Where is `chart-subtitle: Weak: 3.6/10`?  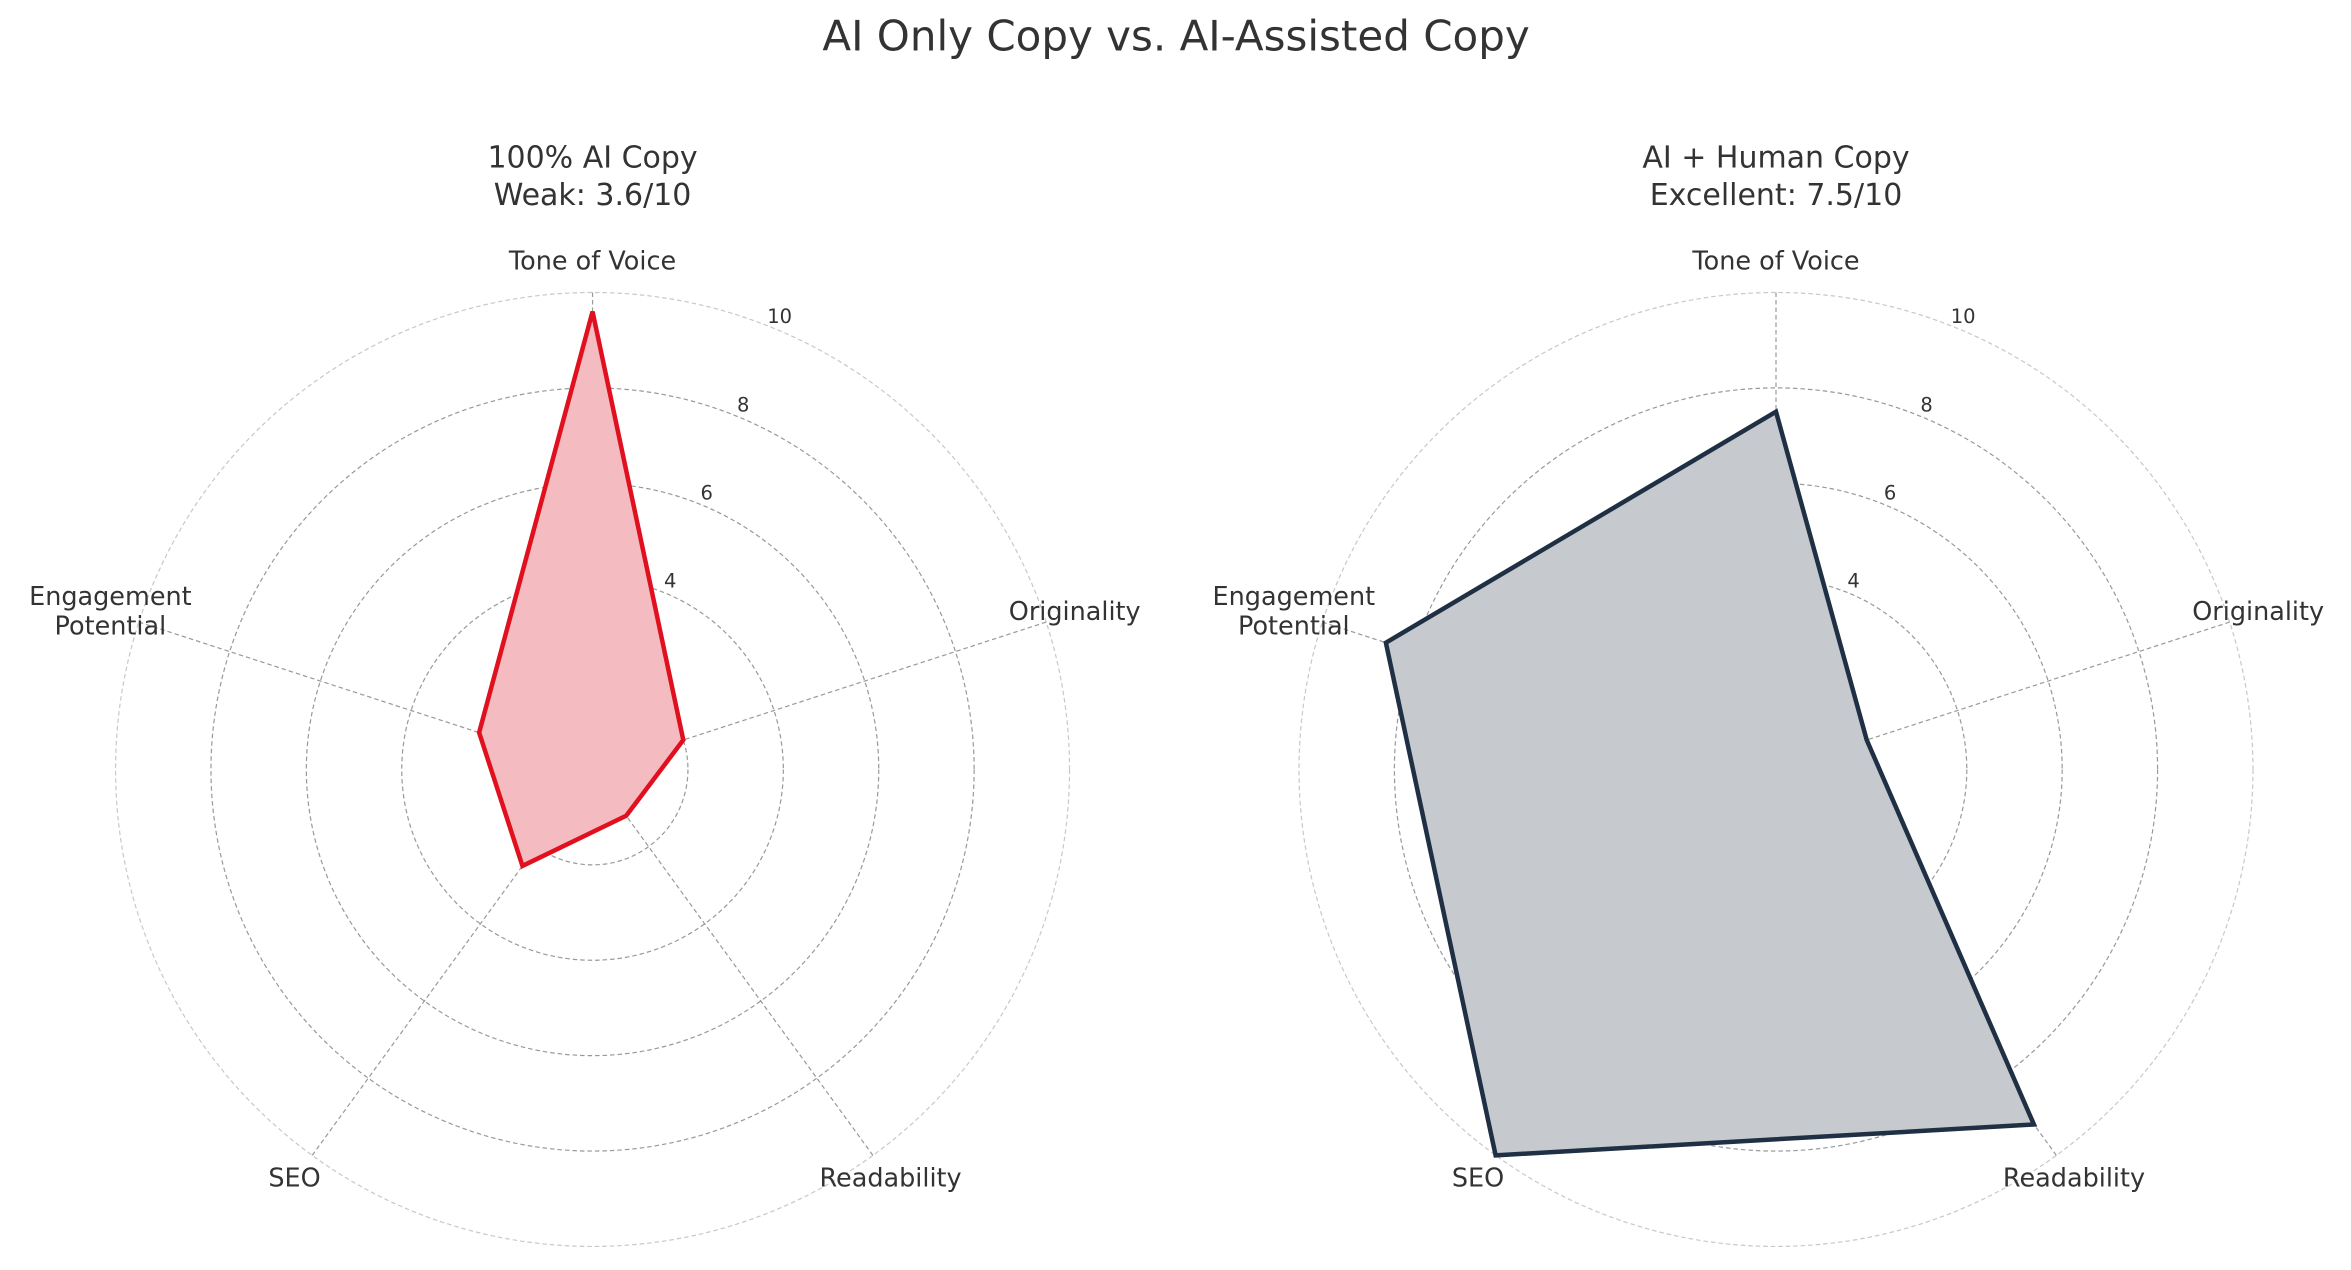 chart-subtitle: Weak: 3.6/10 is located at coordinates (593, 195).